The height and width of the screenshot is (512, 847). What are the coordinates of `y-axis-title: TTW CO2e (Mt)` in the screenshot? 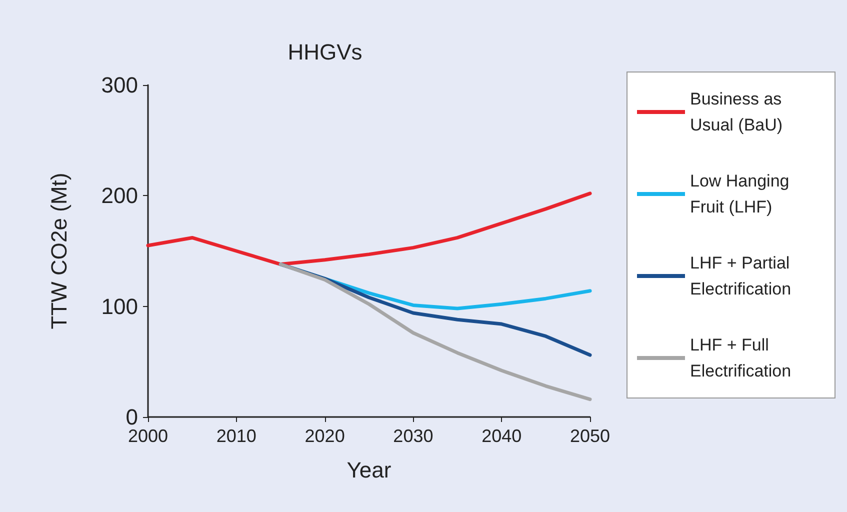 It's located at (59, 251).